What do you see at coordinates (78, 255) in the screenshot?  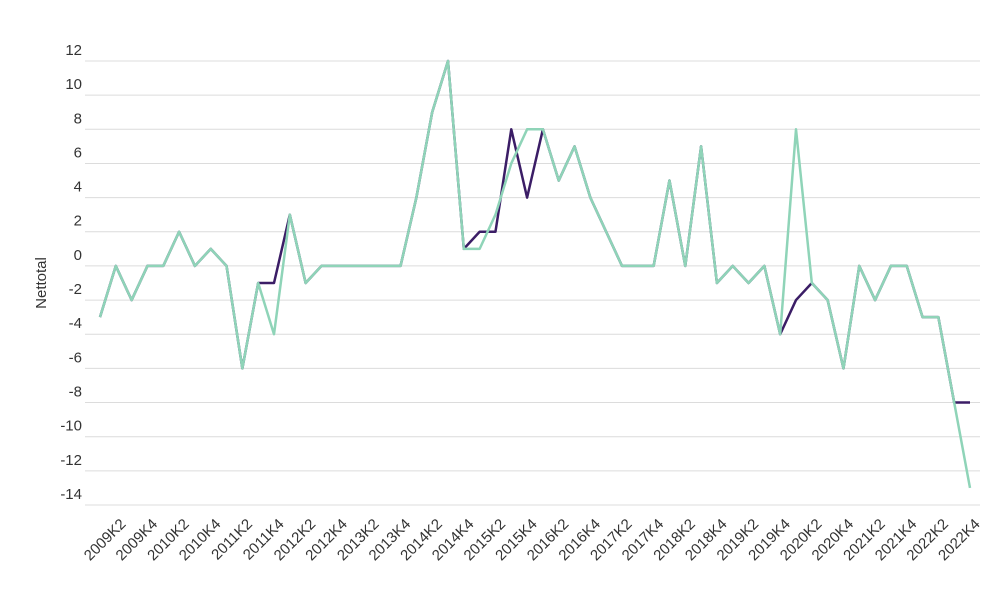 I see `y-tick-label: 0` at bounding box center [78, 255].